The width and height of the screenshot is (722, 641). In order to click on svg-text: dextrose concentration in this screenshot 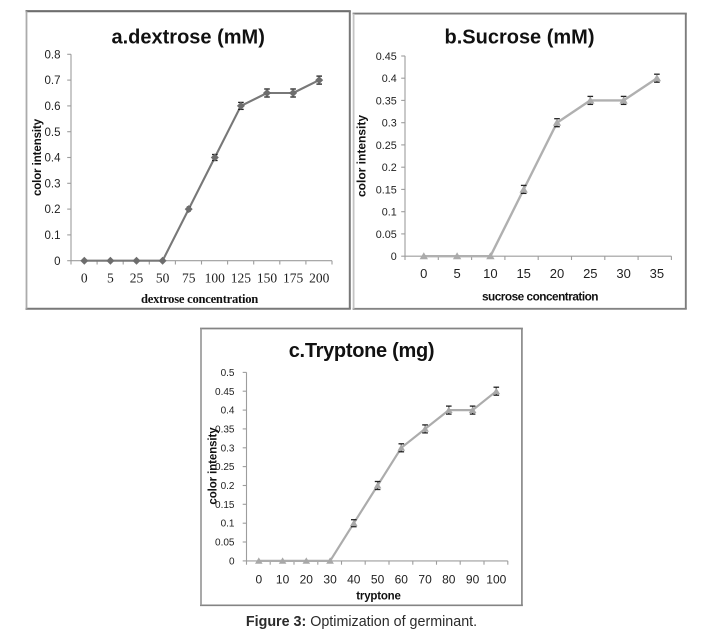, I will do `click(199, 299)`.